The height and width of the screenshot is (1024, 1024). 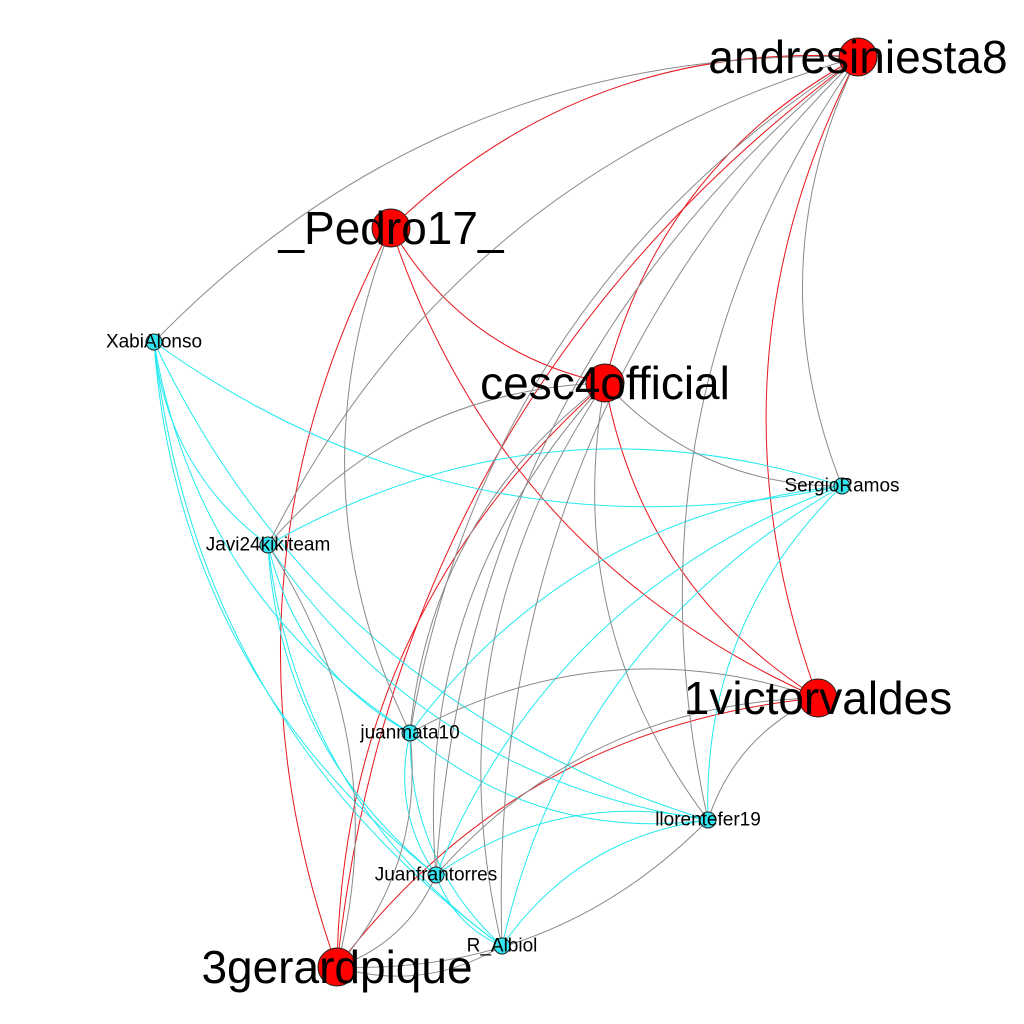 What do you see at coordinates (830, 271) in the screenshot?
I see `edge-andresiniesta8-SergioRamos` at bounding box center [830, 271].